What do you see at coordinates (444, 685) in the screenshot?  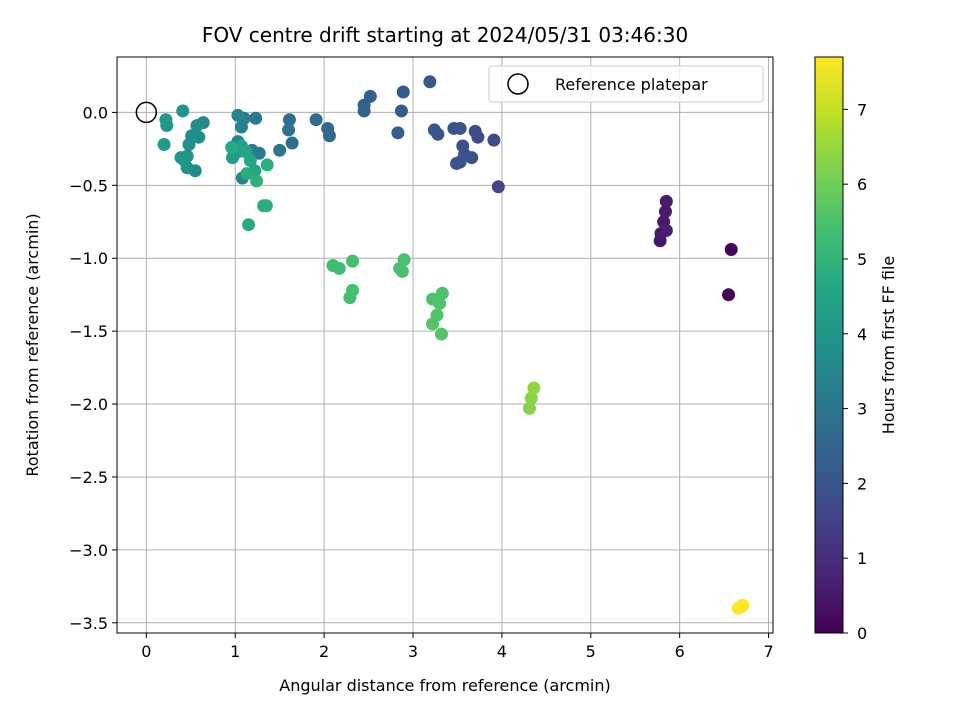 I see `x-axis-label: Angular distance from reference (arcmin)` at bounding box center [444, 685].